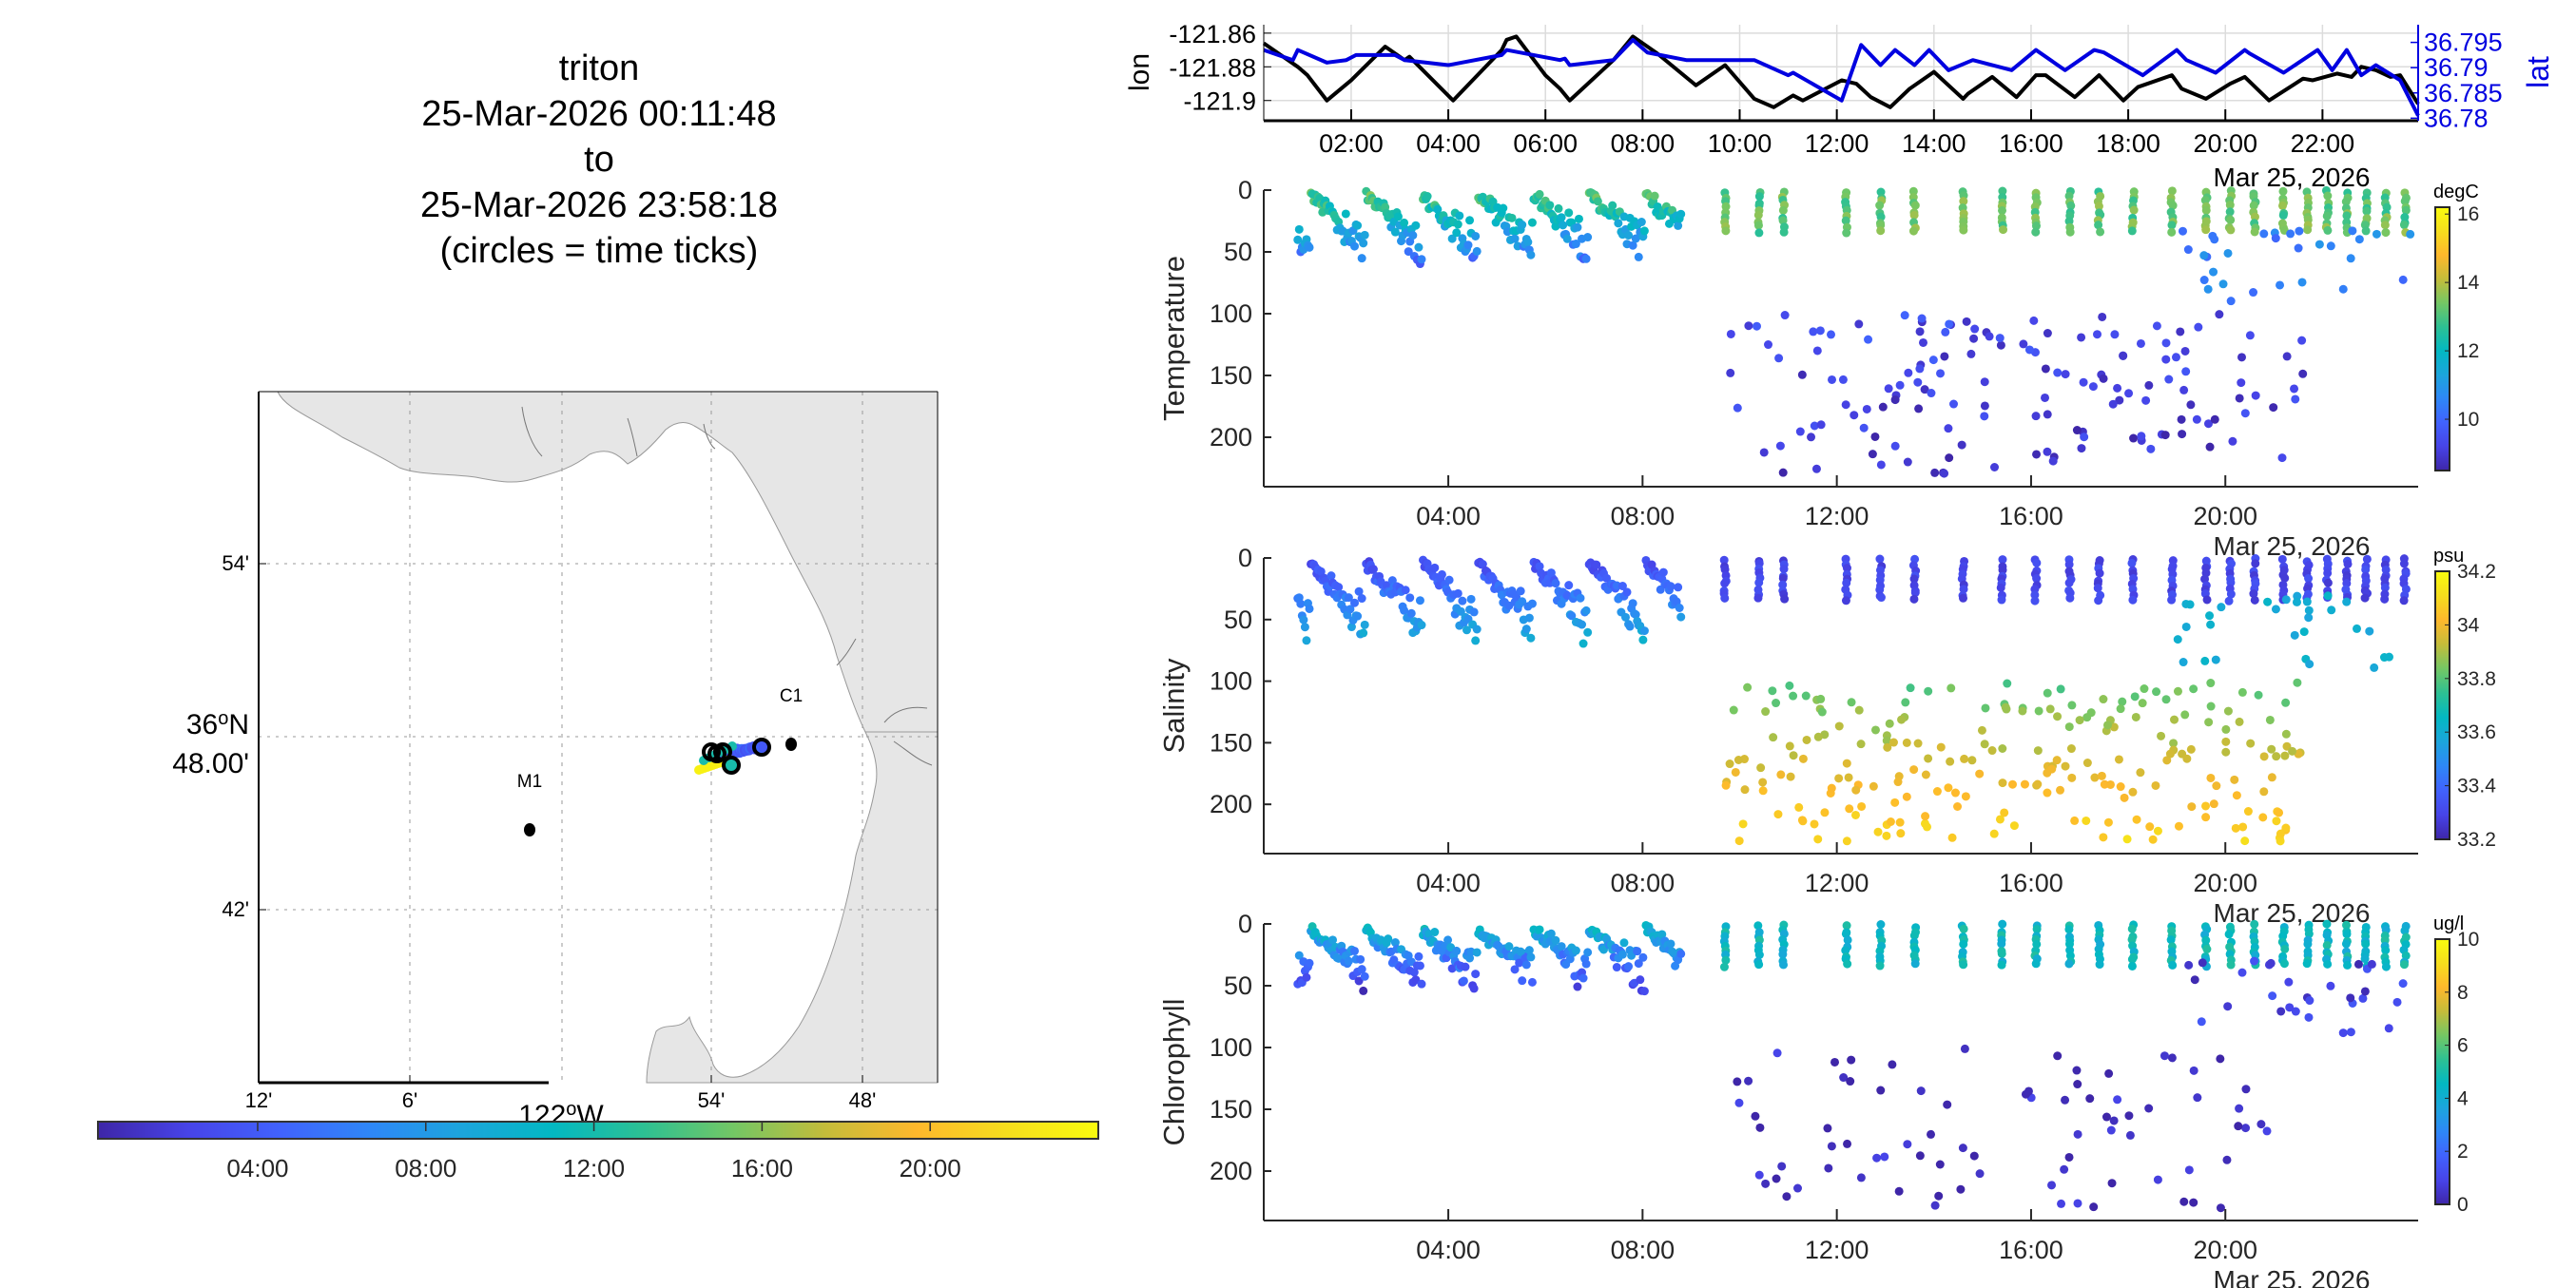 Image resolution: width=2576 pixels, height=1288 pixels. What do you see at coordinates (2448, 556) in the screenshot?
I see `salinity-colorbar-units: psu` at bounding box center [2448, 556].